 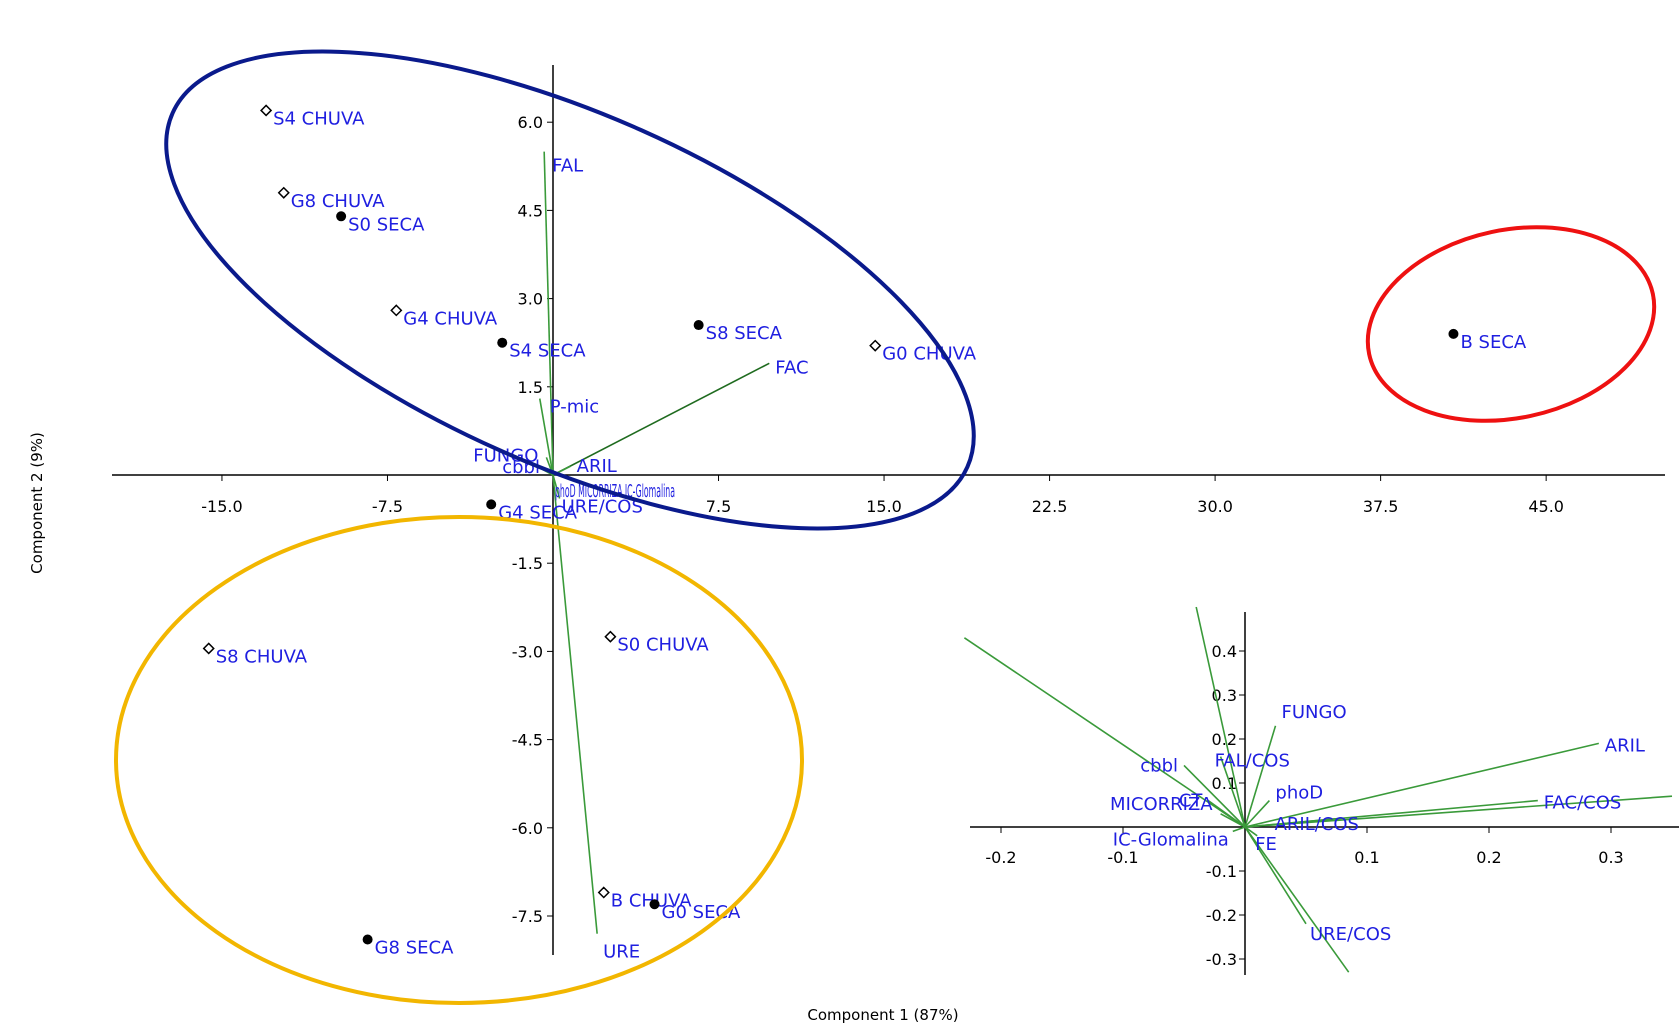 What do you see at coordinates (283, 192) in the screenshot?
I see `point-g8-chuva-marker` at bounding box center [283, 192].